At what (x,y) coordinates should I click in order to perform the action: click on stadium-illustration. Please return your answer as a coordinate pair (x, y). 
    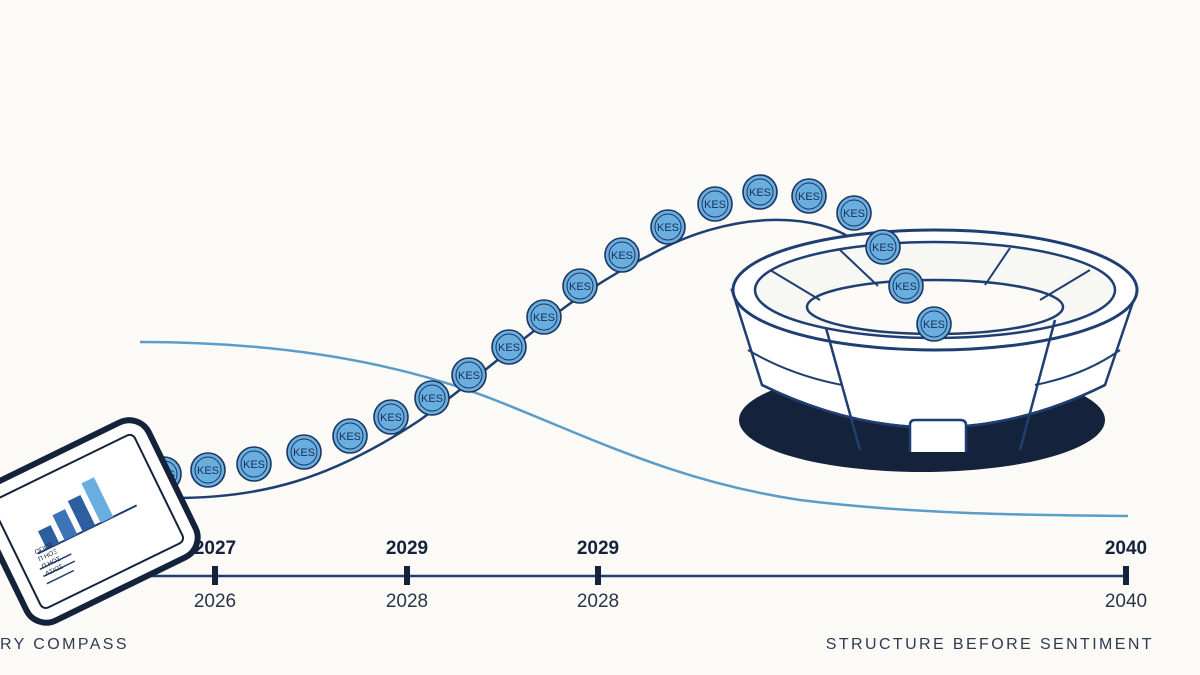
    Looking at the image, I should click on (934, 350).